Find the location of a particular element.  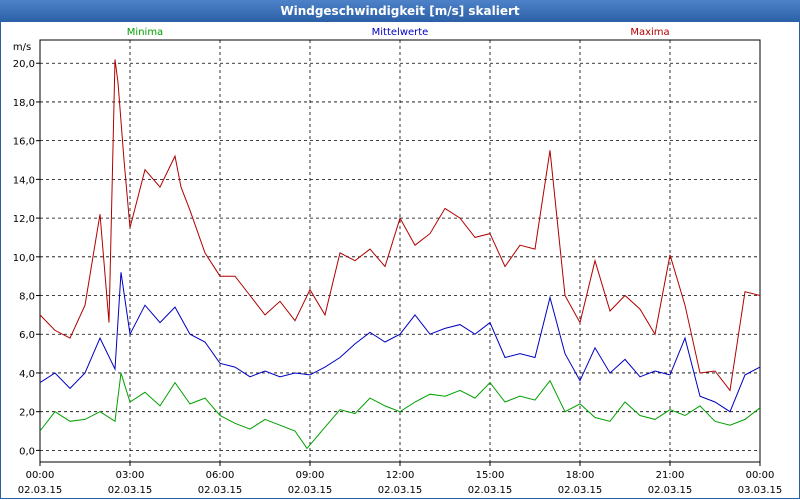

y-tick-label: 0,0 is located at coordinates (27, 451).